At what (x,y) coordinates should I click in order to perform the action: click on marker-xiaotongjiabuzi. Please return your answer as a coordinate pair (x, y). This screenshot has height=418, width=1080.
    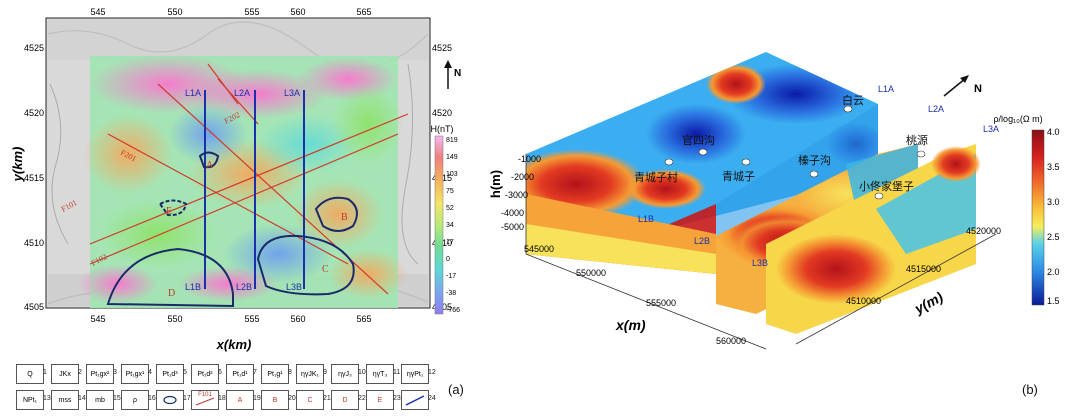
    Looking at the image, I should click on (879, 196).